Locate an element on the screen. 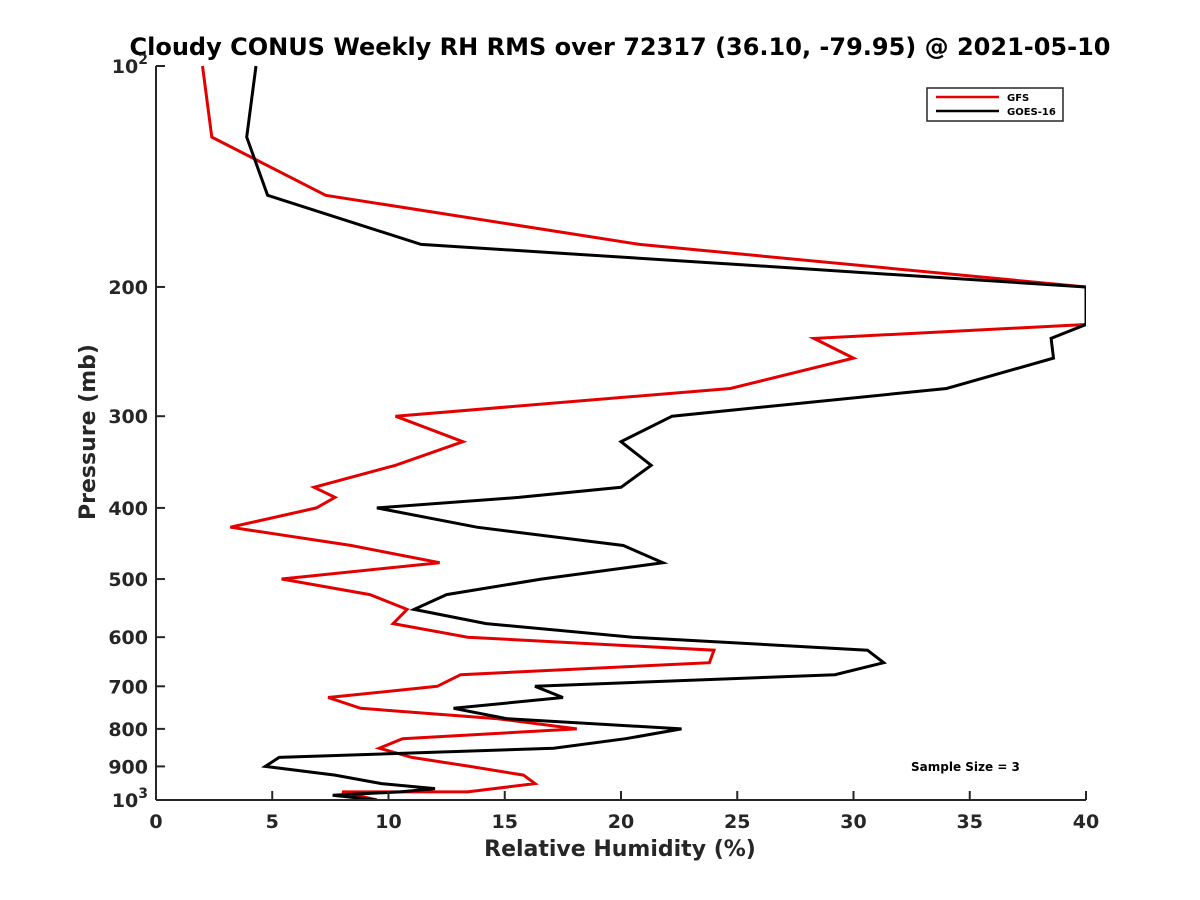 The height and width of the screenshot is (900, 1200). x-tick-label: 25 is located at coordinates (737, 822).